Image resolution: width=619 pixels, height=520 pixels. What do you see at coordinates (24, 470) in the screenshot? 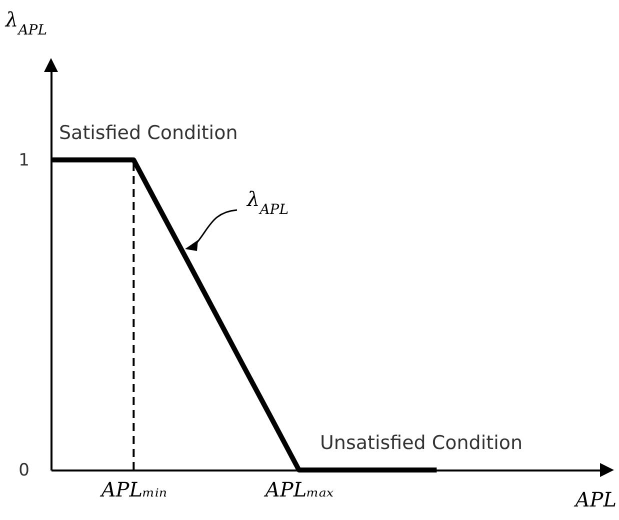
I see `y-tick-label: 0` at bounding box center [24, 470].